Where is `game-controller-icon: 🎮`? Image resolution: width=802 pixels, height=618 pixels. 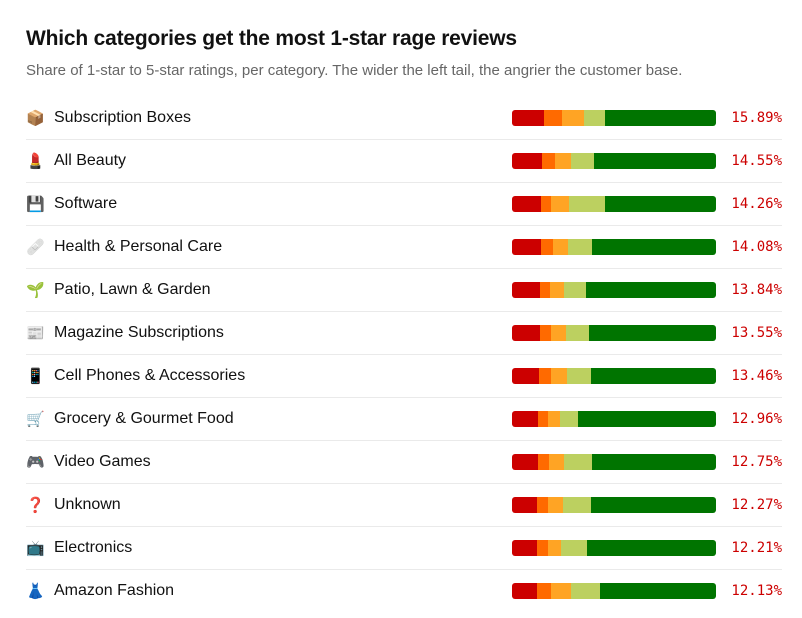 game-controller-icon: 🎮 is located at coordinates (35, 462).